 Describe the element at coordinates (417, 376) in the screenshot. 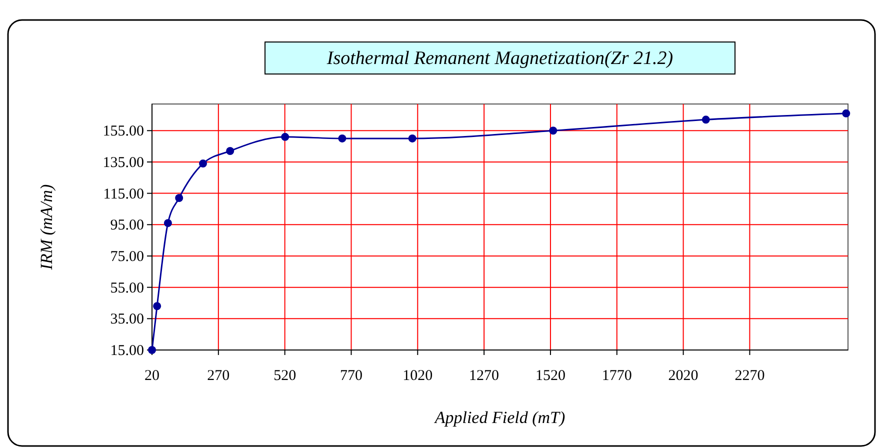

I see `x-tick-label: 1020` at that location.